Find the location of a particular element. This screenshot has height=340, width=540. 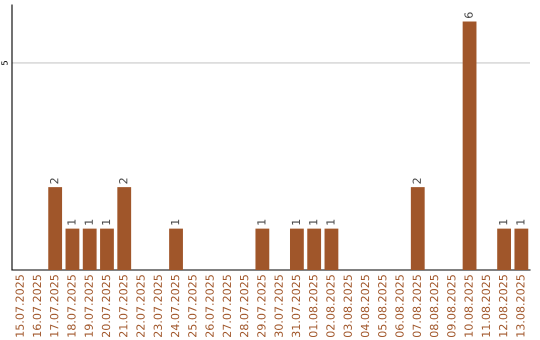

x-tick-label: 22.07.2025 is located at coordinates (140, 306).